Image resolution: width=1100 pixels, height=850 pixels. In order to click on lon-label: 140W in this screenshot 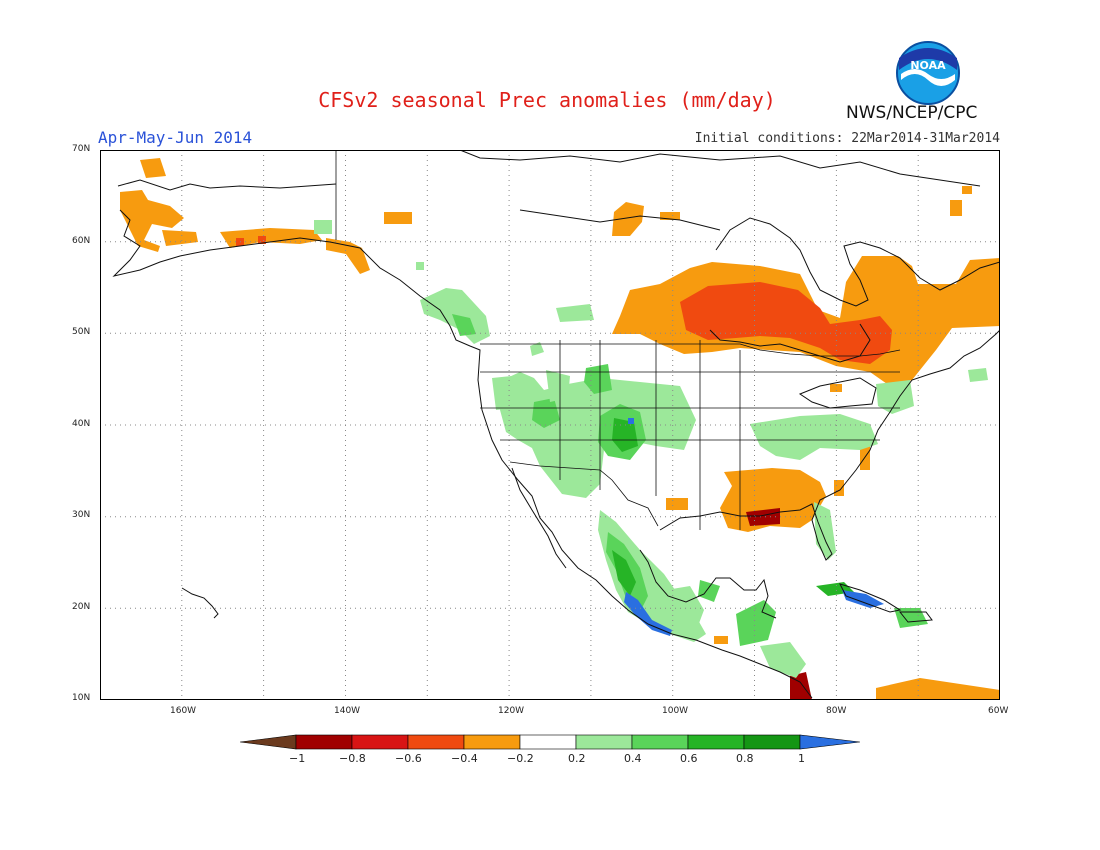, I will do `click(347, 711)`.